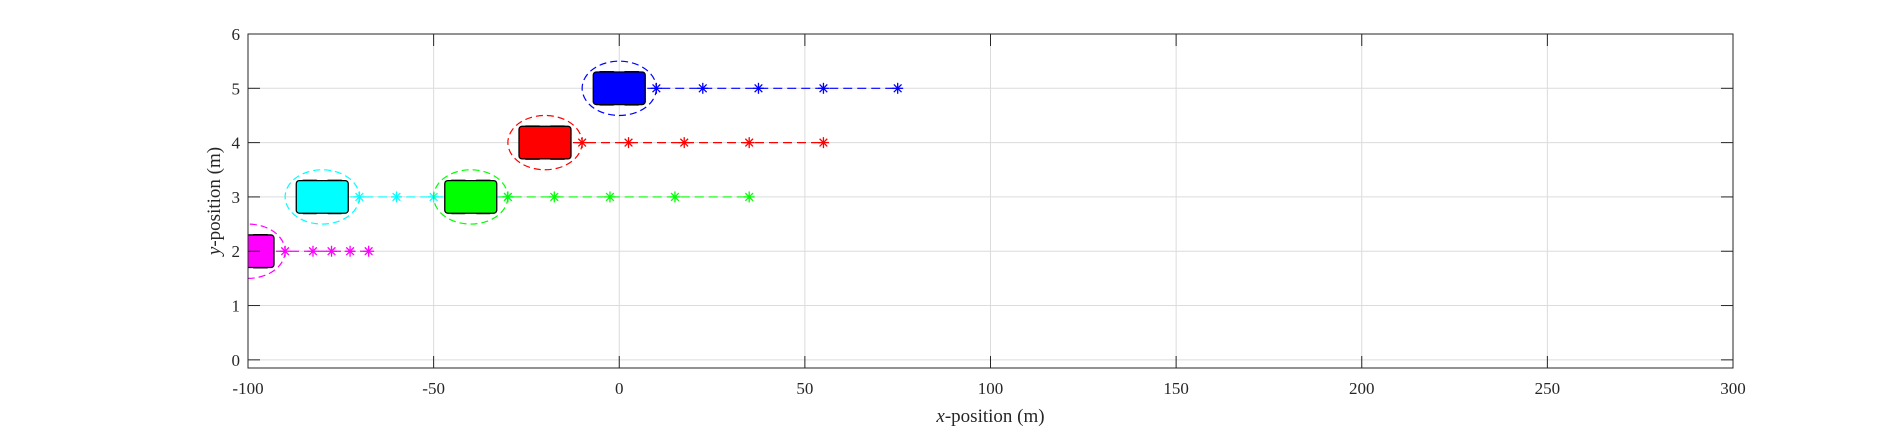  Describe the element at coordinates (236, 197) in the screenshot. I see `y-tick-label: 3` at that location.